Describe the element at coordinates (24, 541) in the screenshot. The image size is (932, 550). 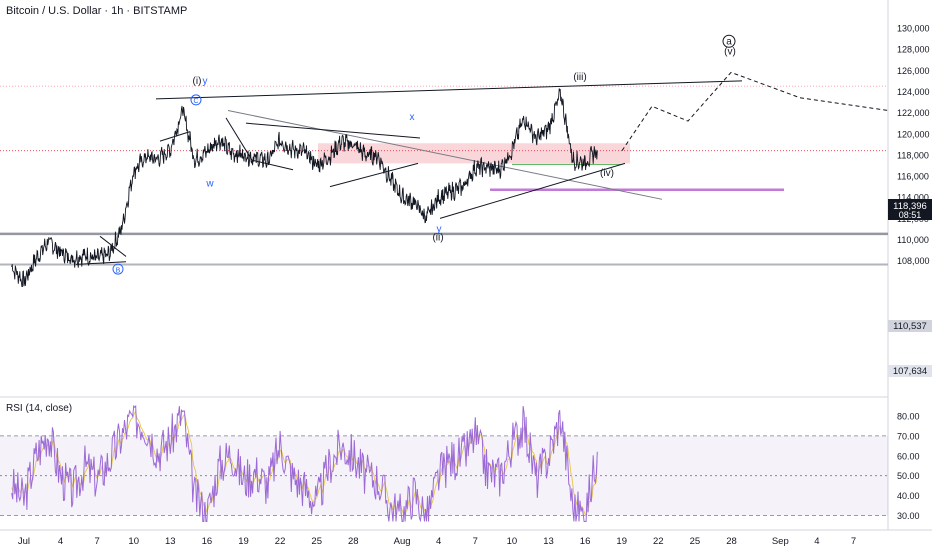
I see `time-tick-label: Jul` at that location.